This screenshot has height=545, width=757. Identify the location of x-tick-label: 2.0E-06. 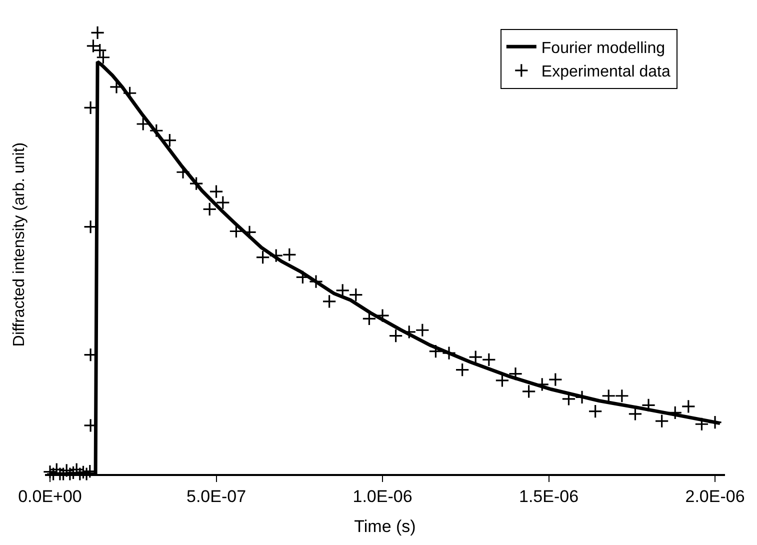
(715, 496).